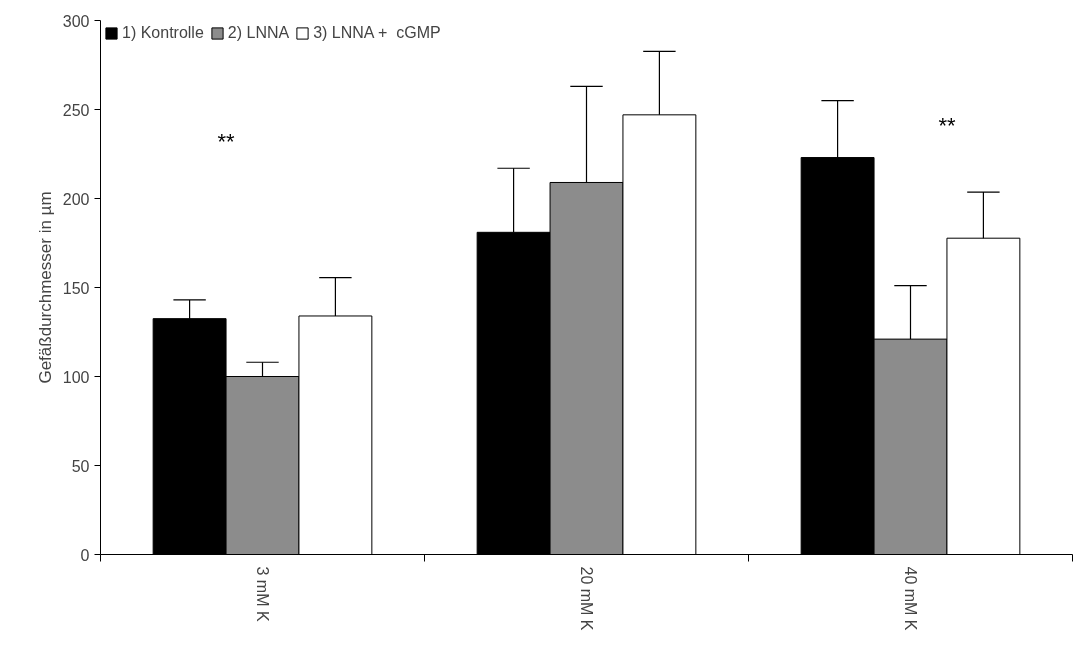 This screenshot has height=654, width=1076. Describe the element at coordinates (163, 33) in the screenshot. I see `legend-label: 1) Kontrolle` at that location.